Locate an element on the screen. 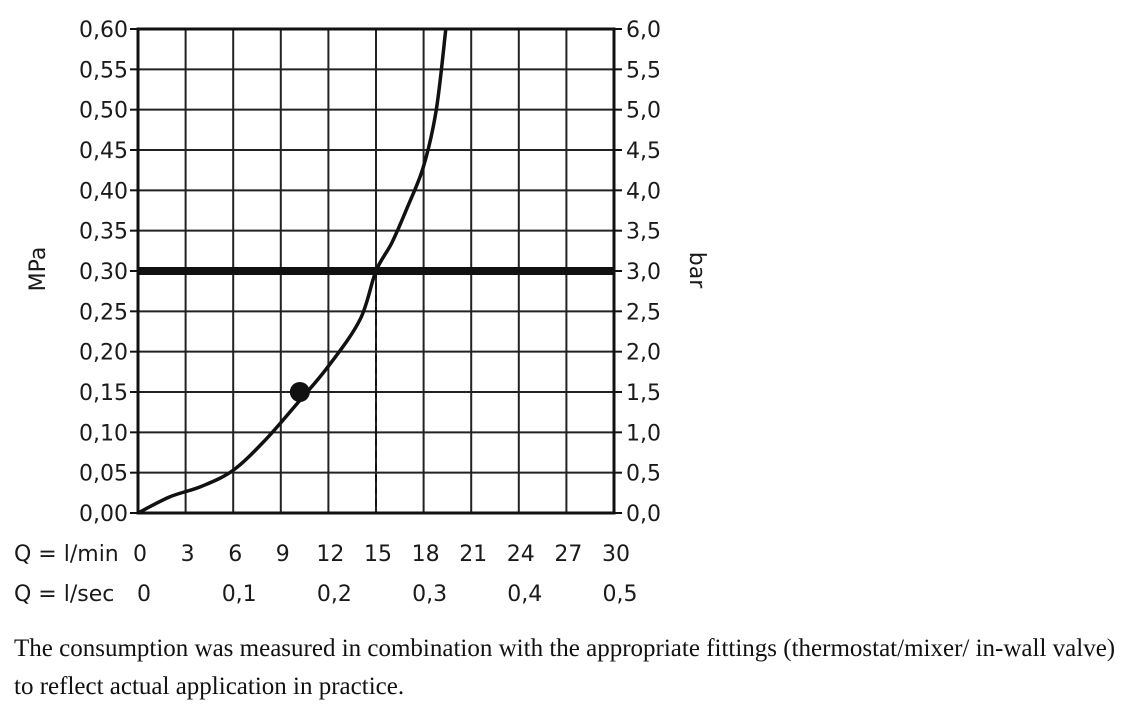  x-tick-label-lmin: 30 is located at coordinates (616, 554).